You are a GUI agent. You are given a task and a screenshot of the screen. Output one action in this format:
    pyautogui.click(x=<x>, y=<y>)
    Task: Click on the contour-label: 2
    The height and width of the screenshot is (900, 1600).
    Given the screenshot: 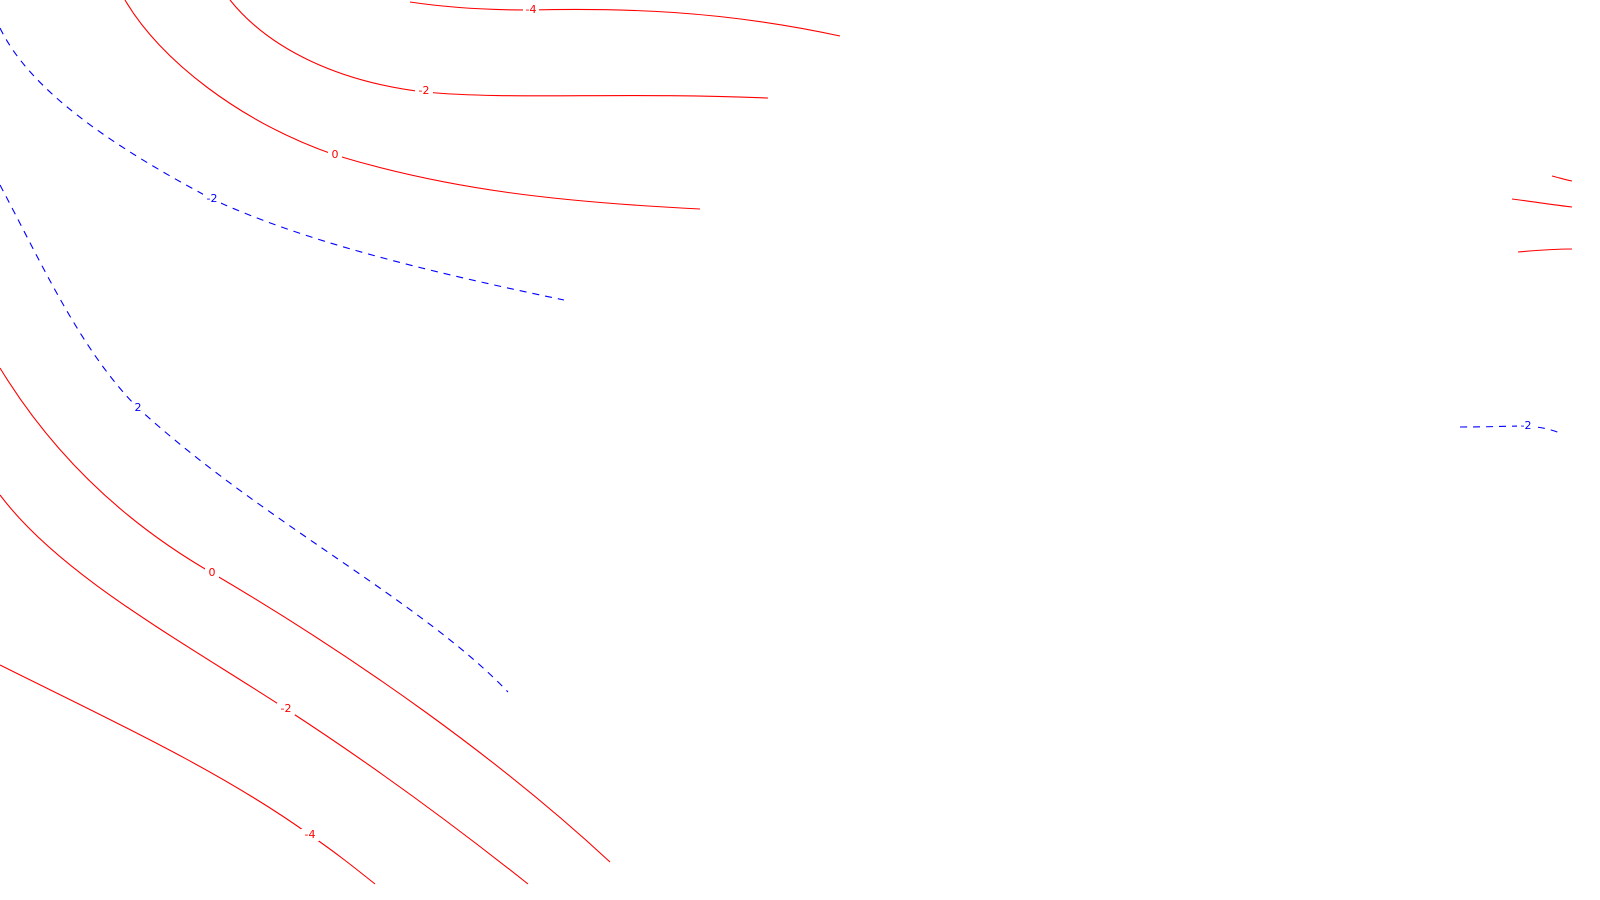 What is the action you would take?
    pyautogui.click(x=138, y=407)
    